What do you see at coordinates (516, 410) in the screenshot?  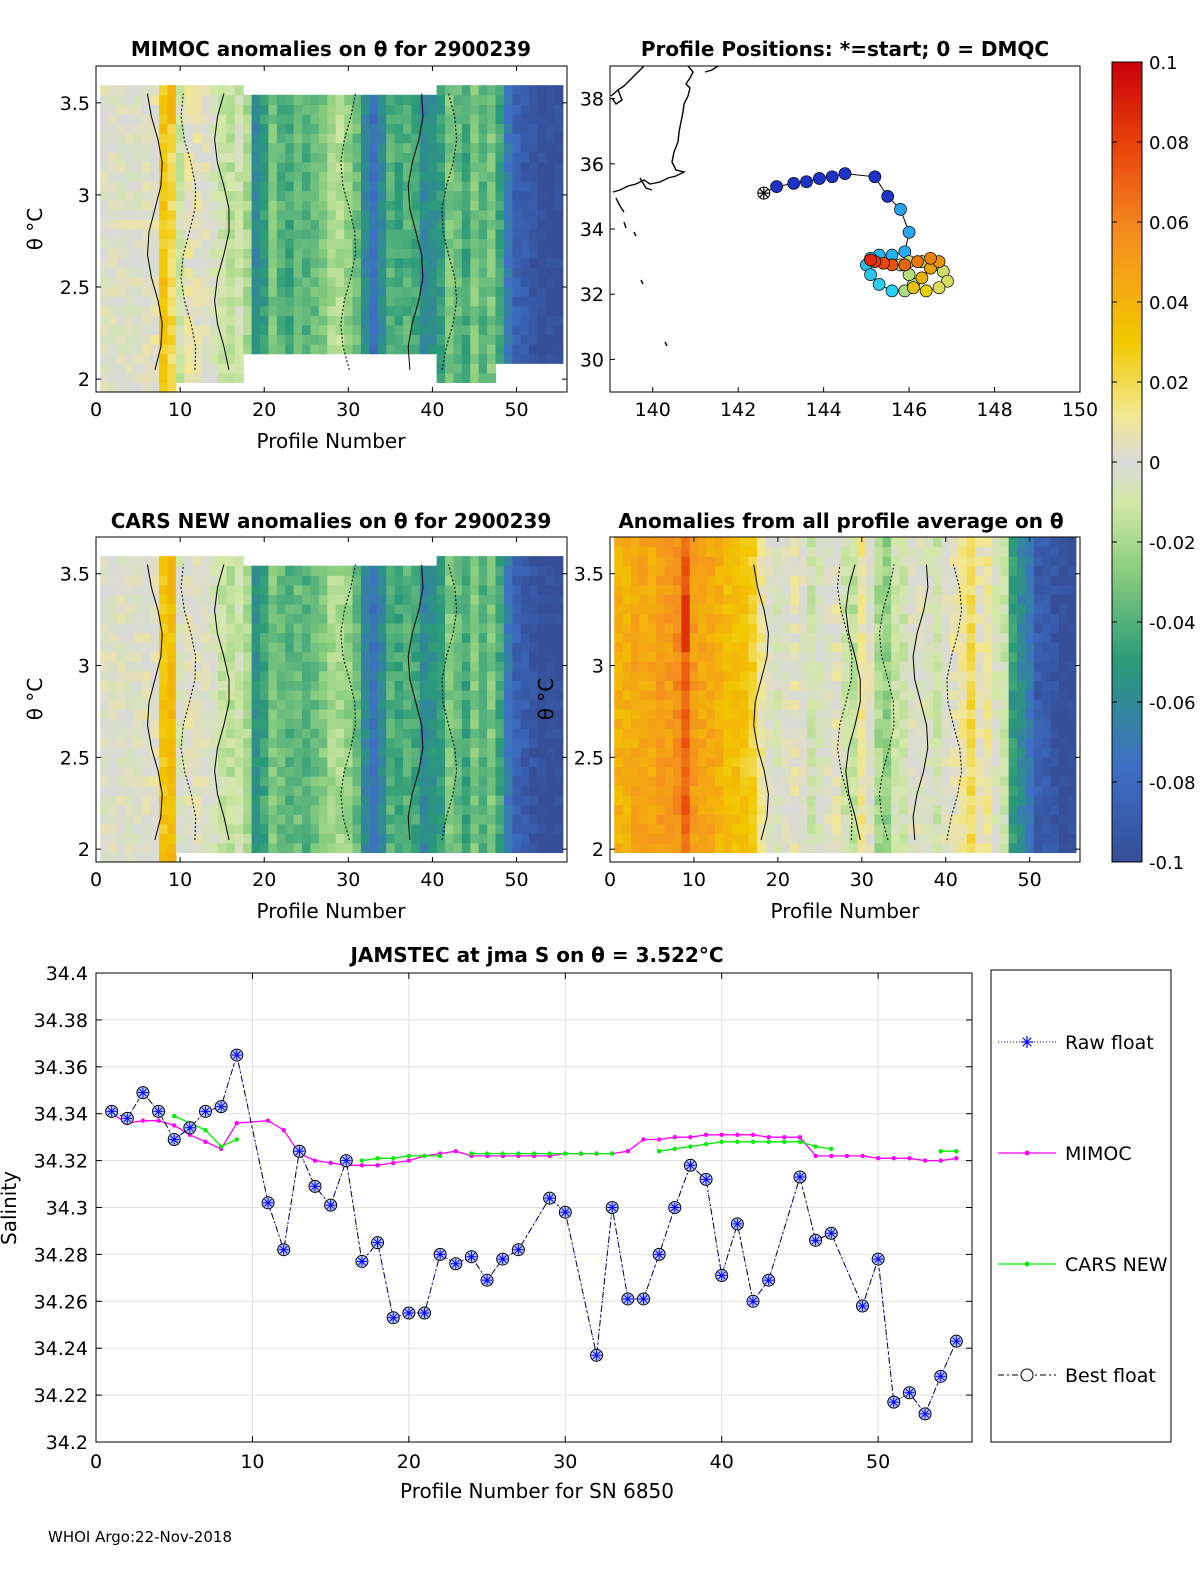 I see `x-tick-label: 50` at bounding box center [516, 410].